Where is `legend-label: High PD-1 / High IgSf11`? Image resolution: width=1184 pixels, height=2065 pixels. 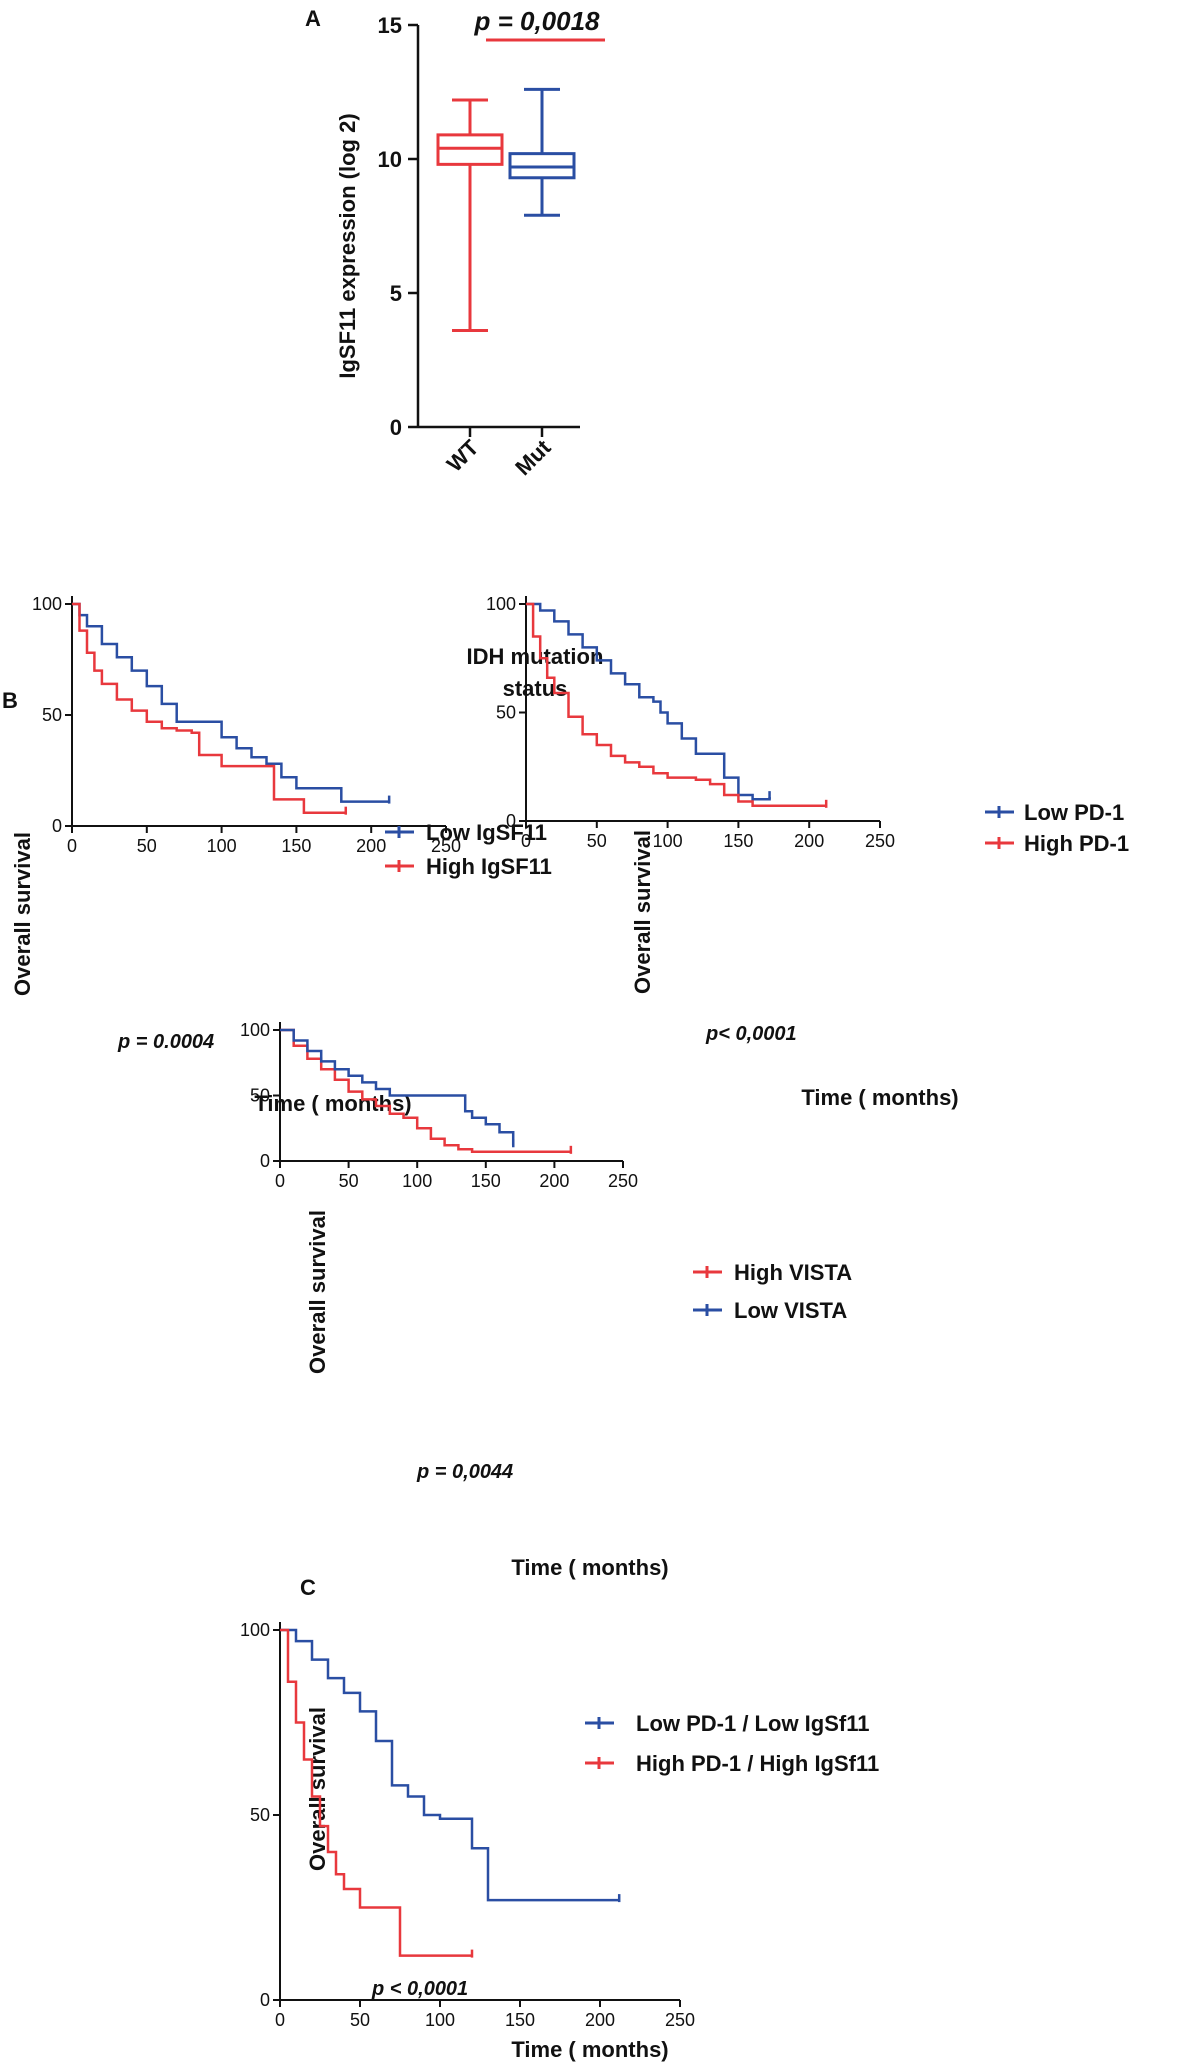
legend-label: High PD-1 / High IgSf11 is located at coordinates (757, 1763).